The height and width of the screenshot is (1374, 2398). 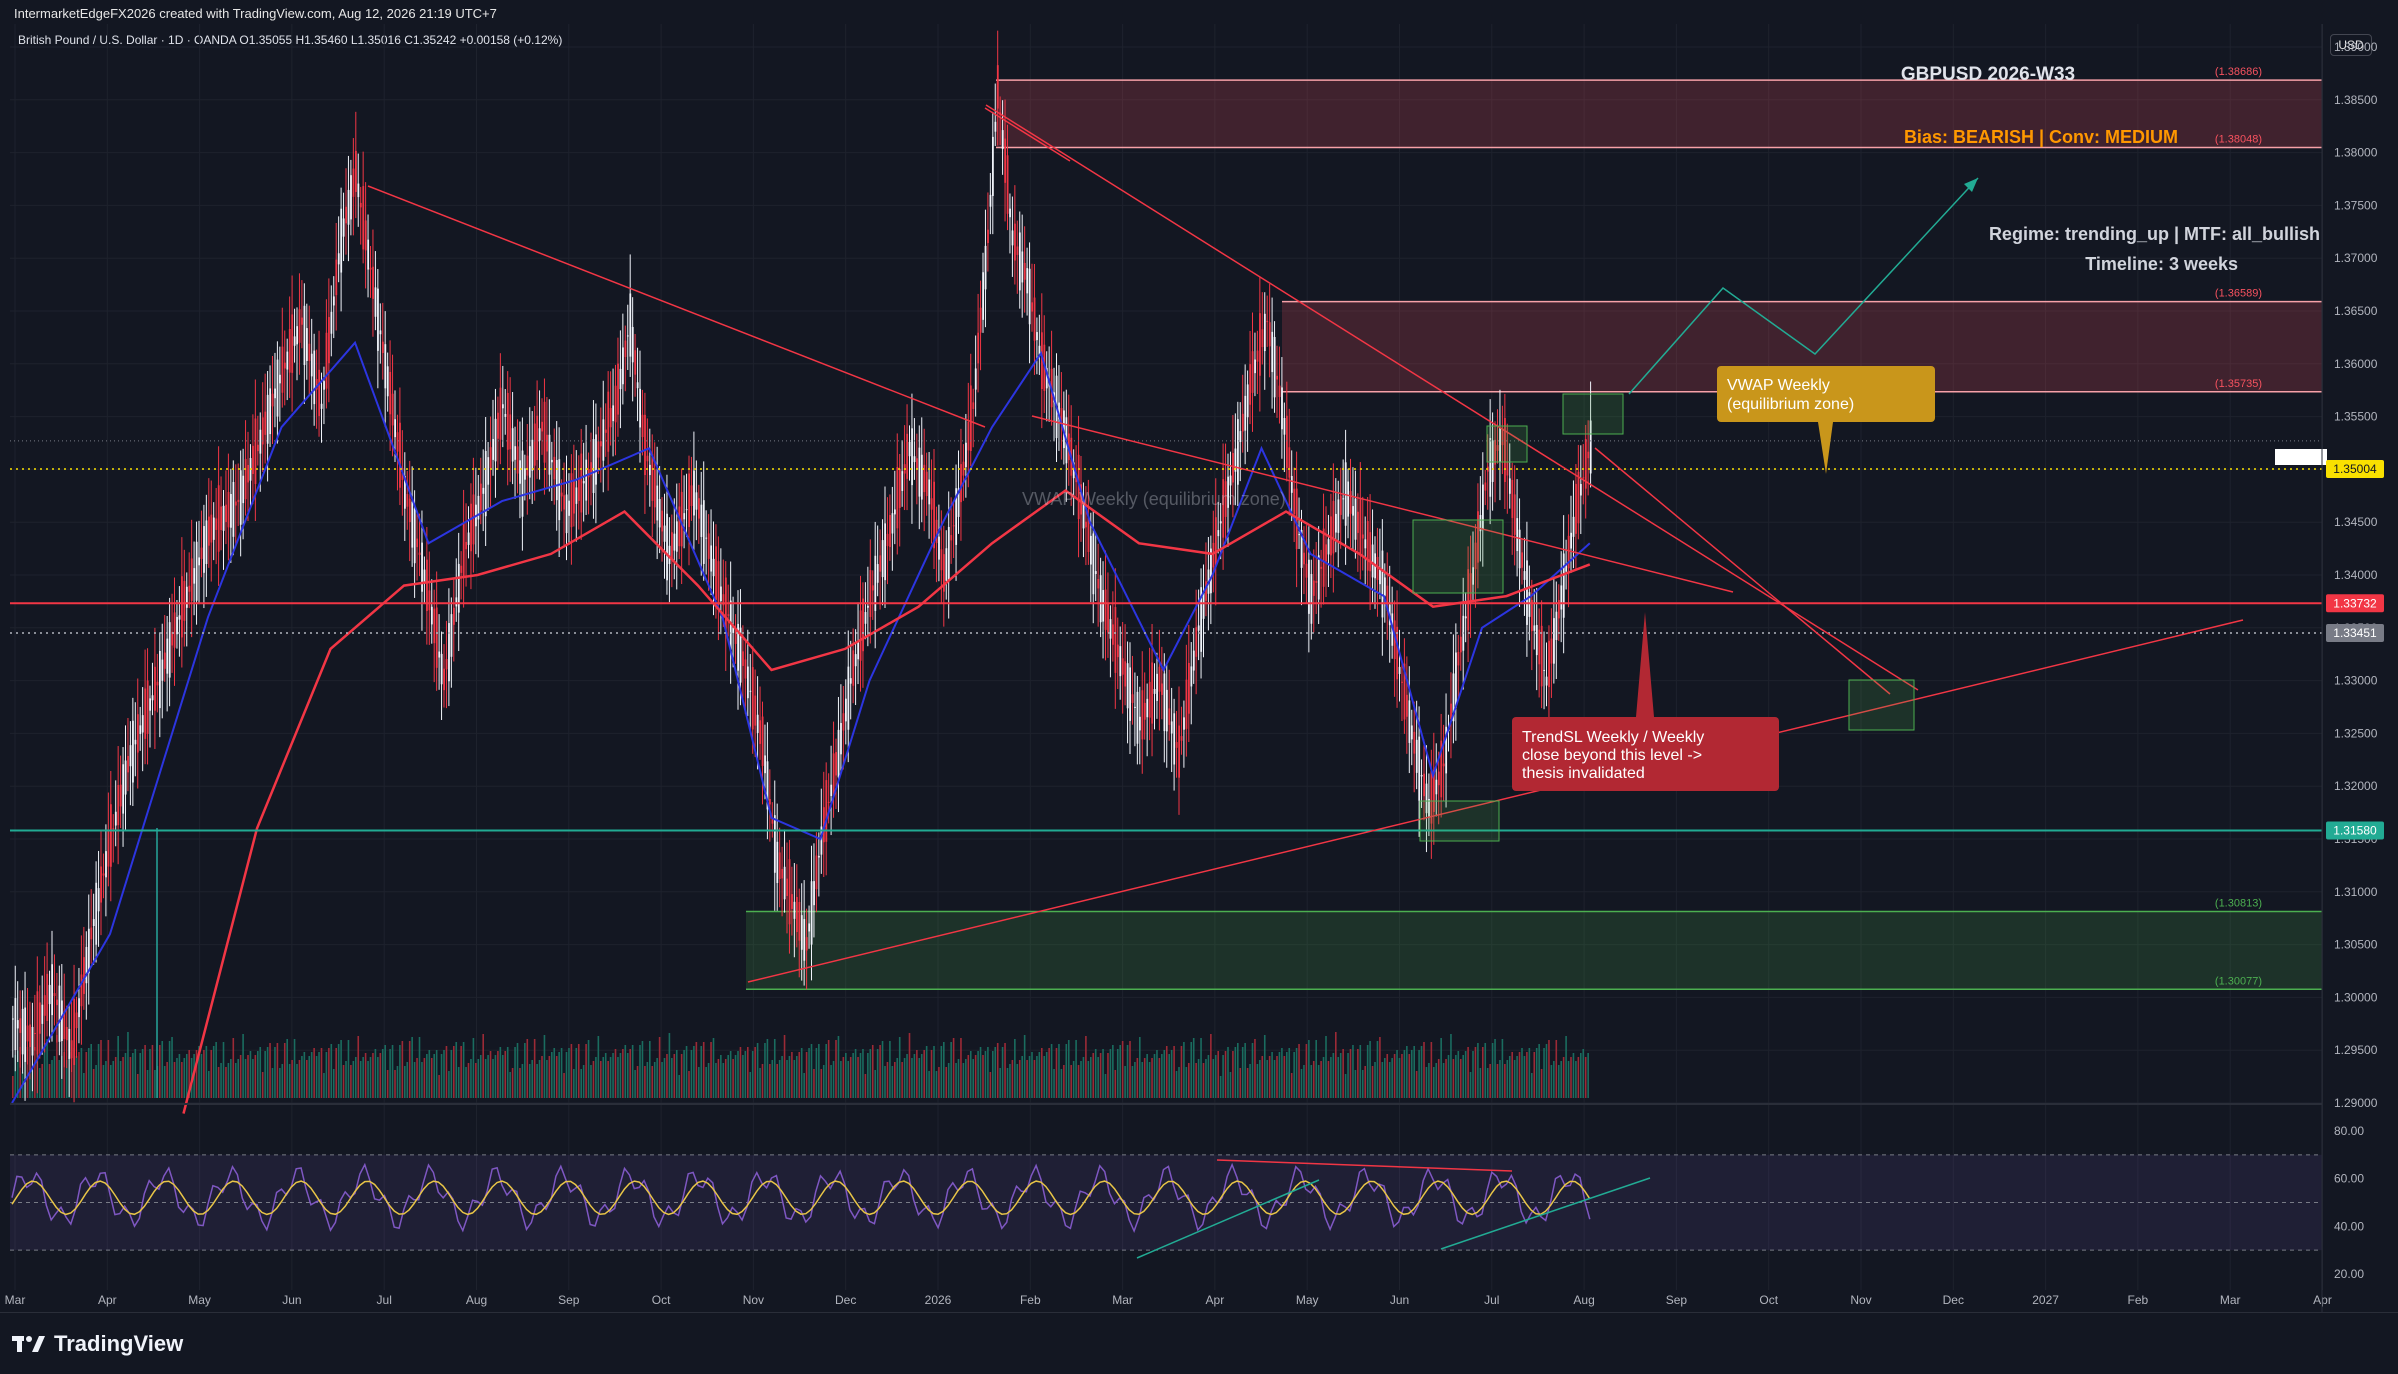 What do you see at coordinates (2349, 1274) in the screenshot?
I see `rsi-tick-label: 20.00` at bounding box center [2349, 1274].